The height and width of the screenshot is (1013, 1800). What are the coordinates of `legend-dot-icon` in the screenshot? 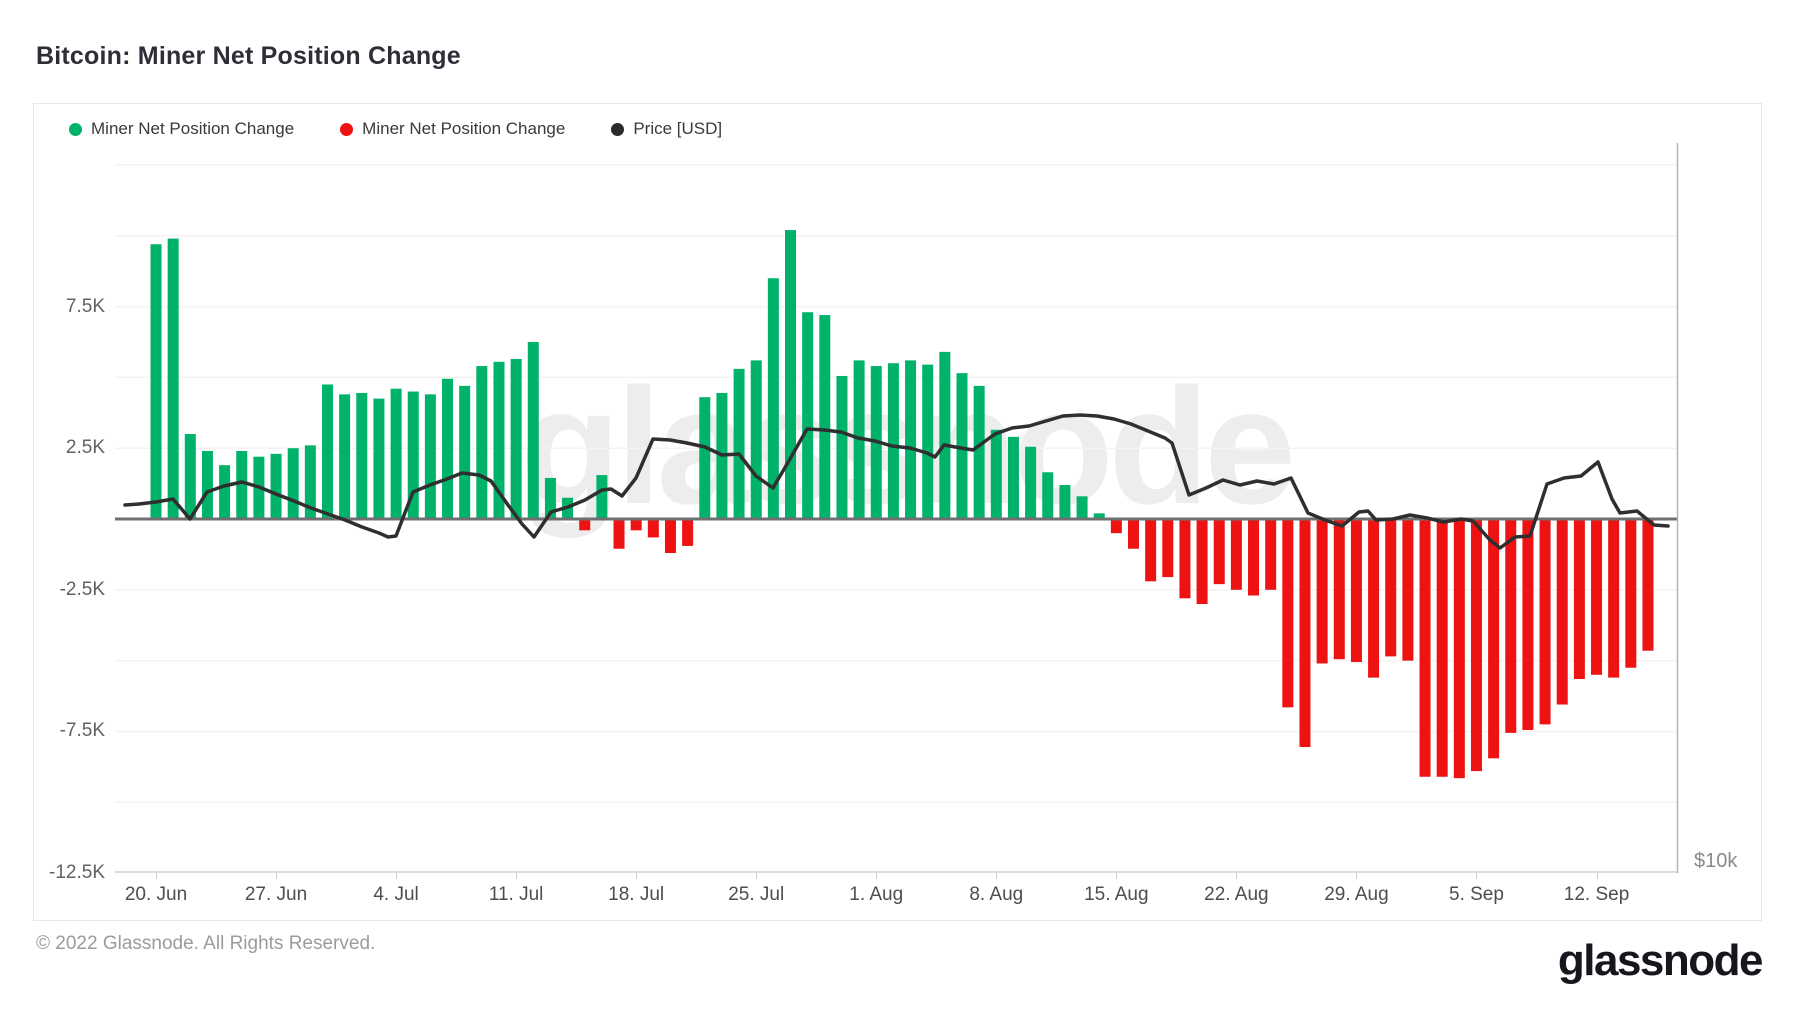 It's located at (347, 129).